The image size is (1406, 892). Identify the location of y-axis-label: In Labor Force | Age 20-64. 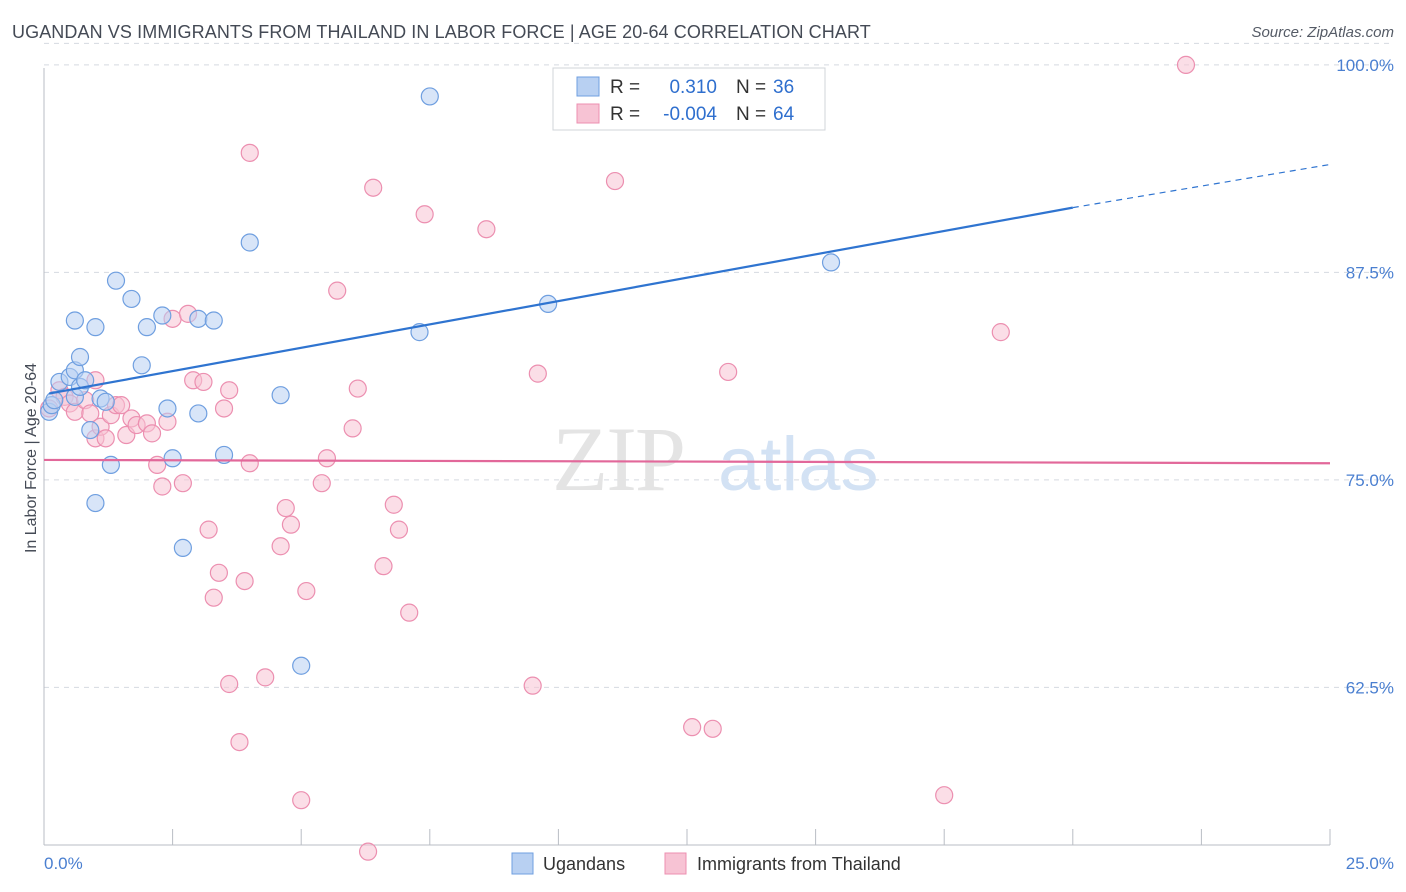
(31, 458).